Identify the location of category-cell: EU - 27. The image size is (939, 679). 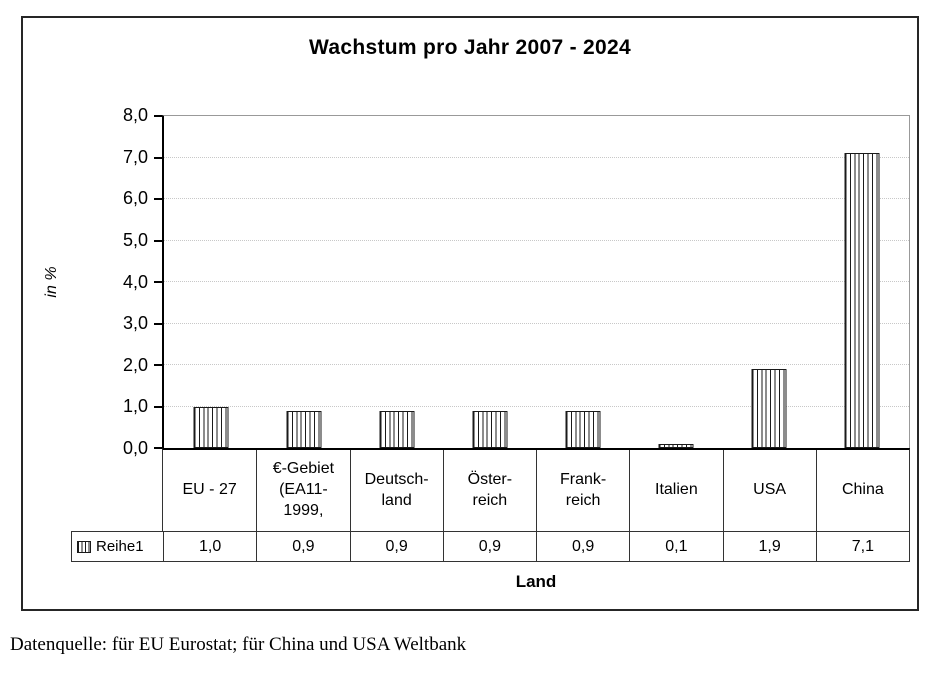
(209, 490).